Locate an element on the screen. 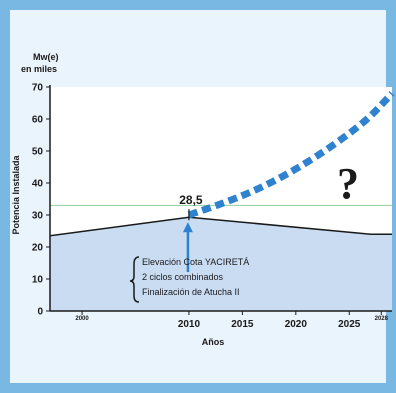 This screenshot has height=393, width=396. x-tick-label: 2020 is located at coordinates (296, 324).